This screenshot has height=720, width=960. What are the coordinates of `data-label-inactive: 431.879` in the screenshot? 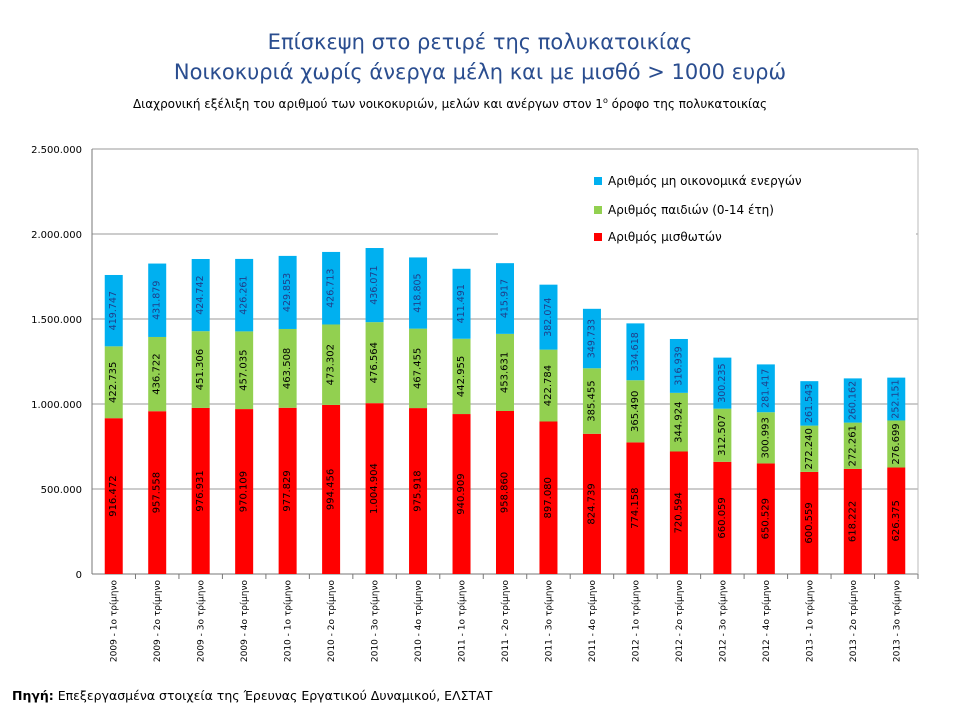 It's located at (157, 300).